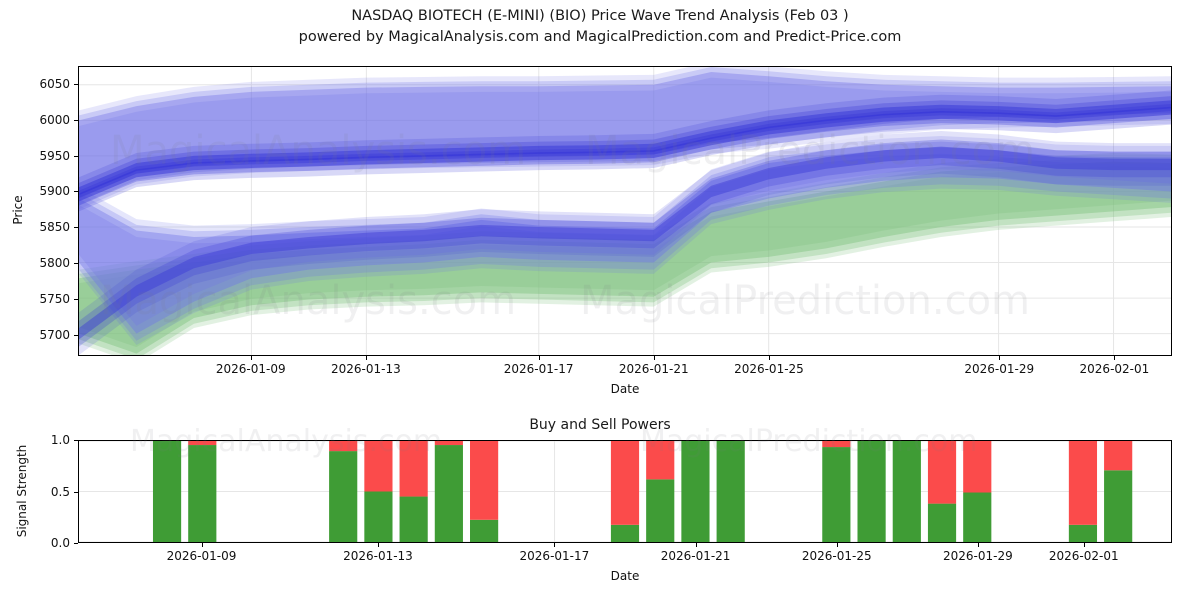 Image resolution: width=1200 pixels, height=600 pixels. Describe the element at coordinates (695, 556) in the screenshot. I see `signal-x-tick-label: 2026-01-21` at that location.